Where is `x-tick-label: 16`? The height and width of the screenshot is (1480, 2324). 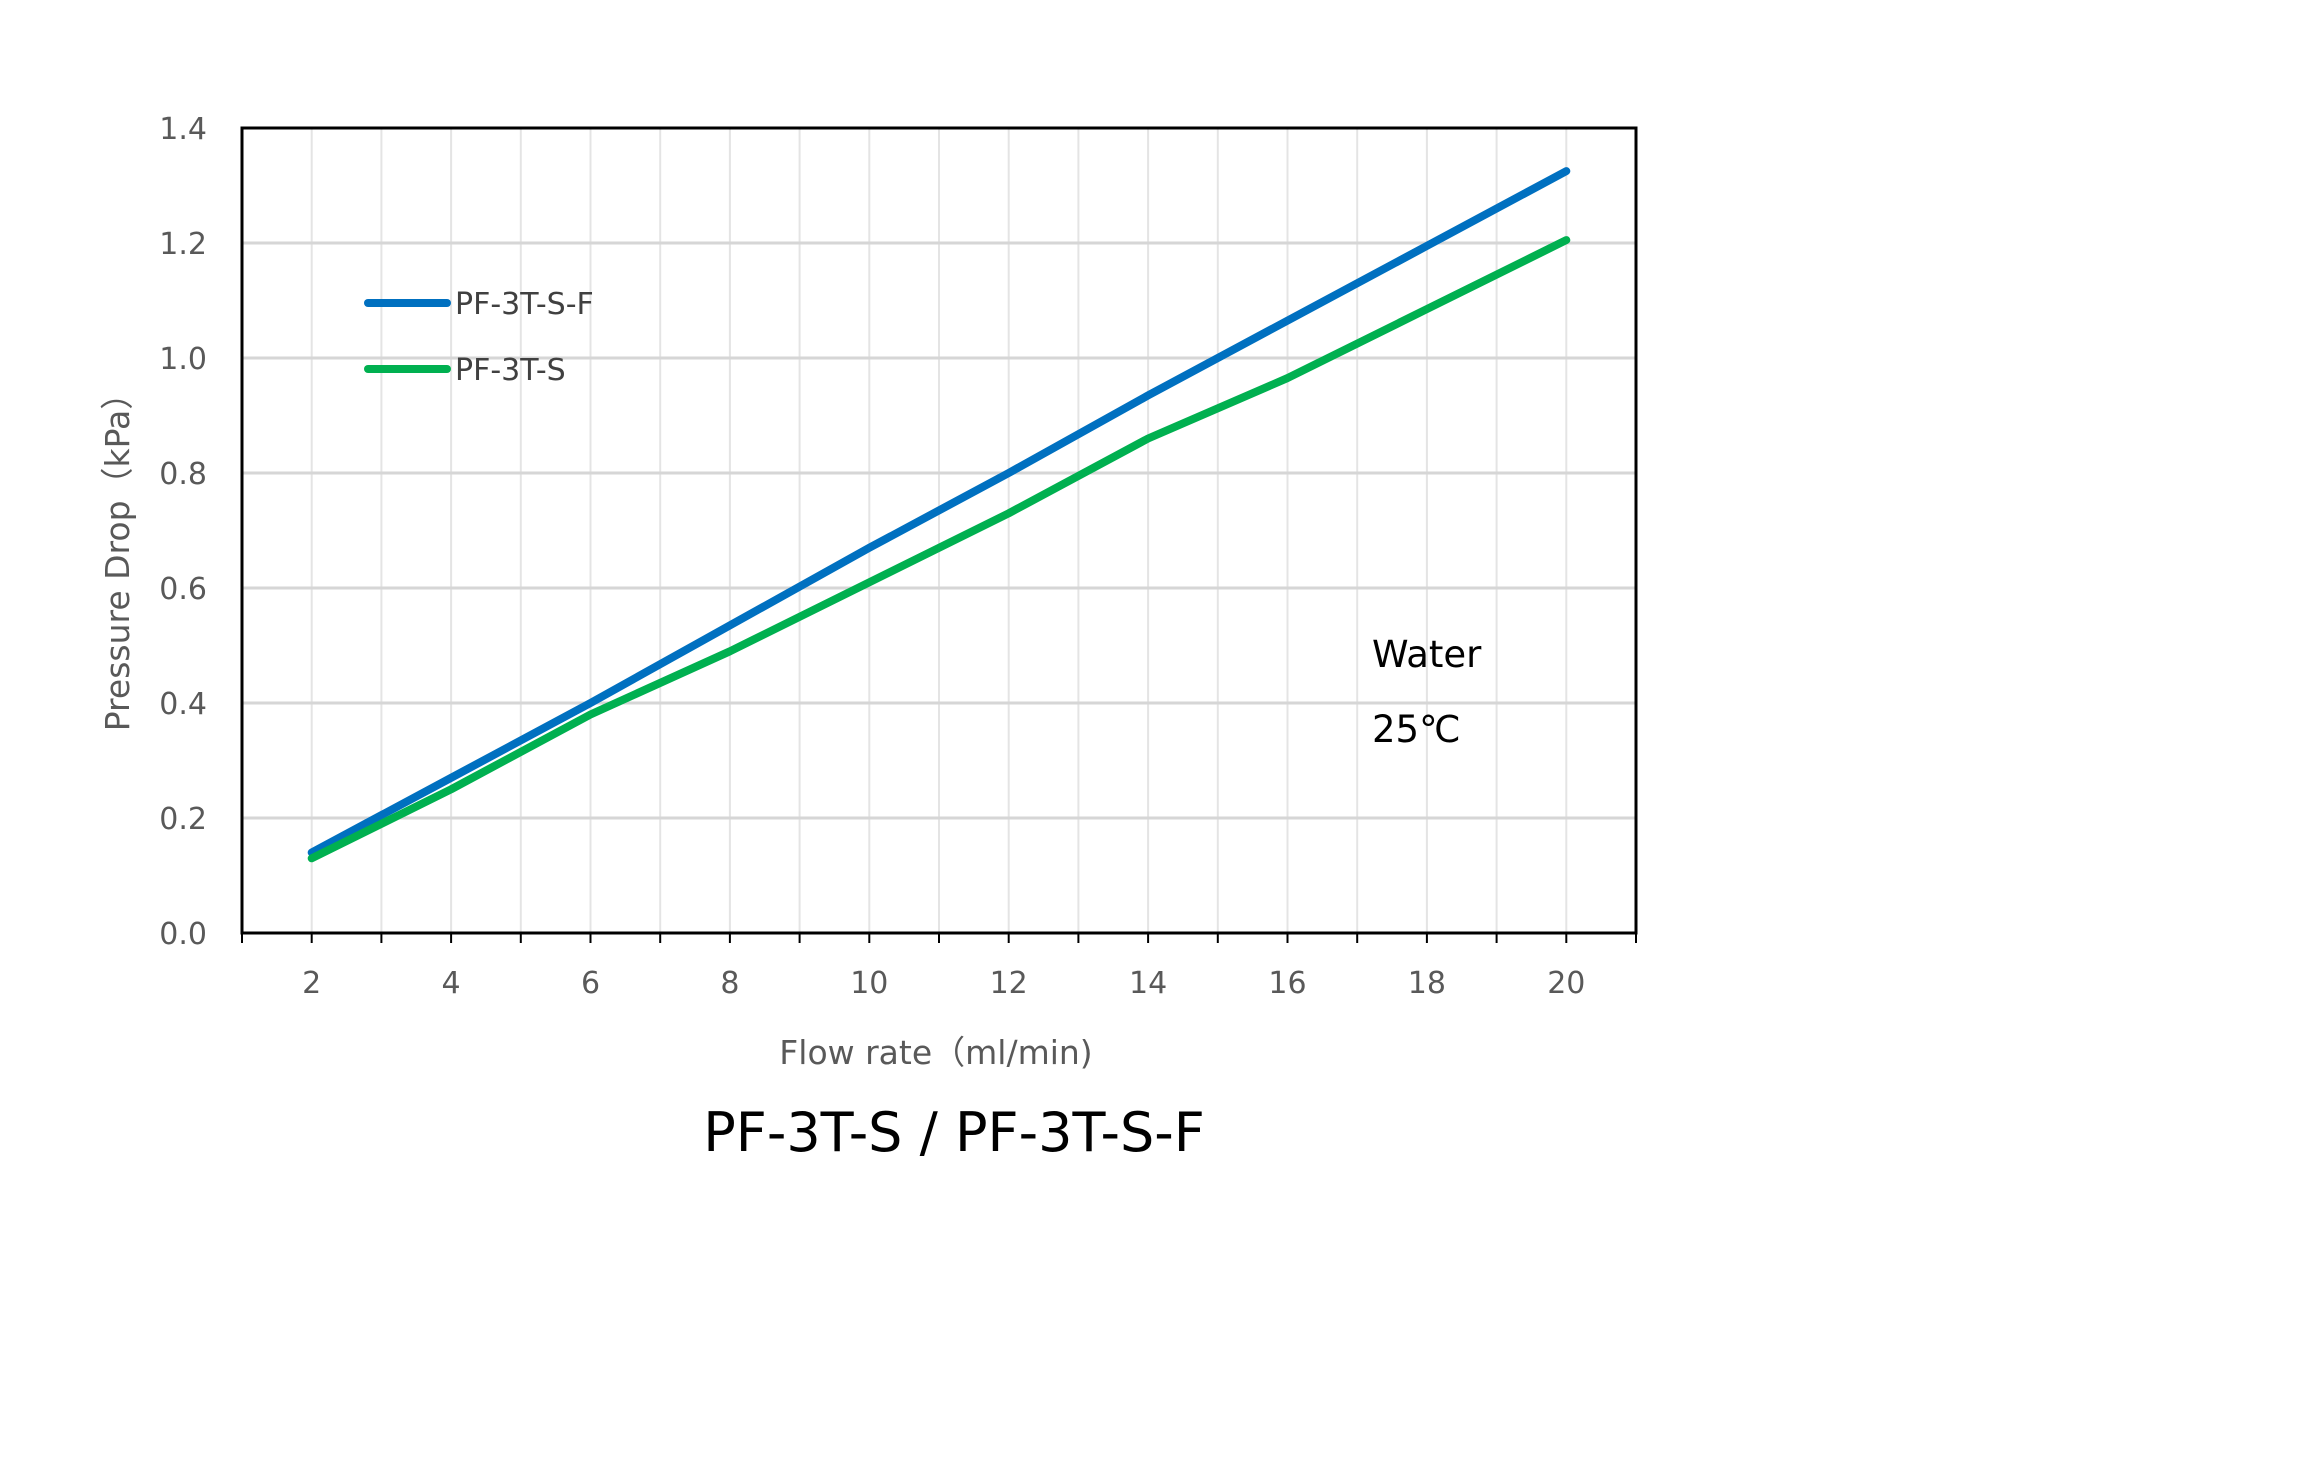
x-tick-label: 16 is located at coordinates (1287, 983).